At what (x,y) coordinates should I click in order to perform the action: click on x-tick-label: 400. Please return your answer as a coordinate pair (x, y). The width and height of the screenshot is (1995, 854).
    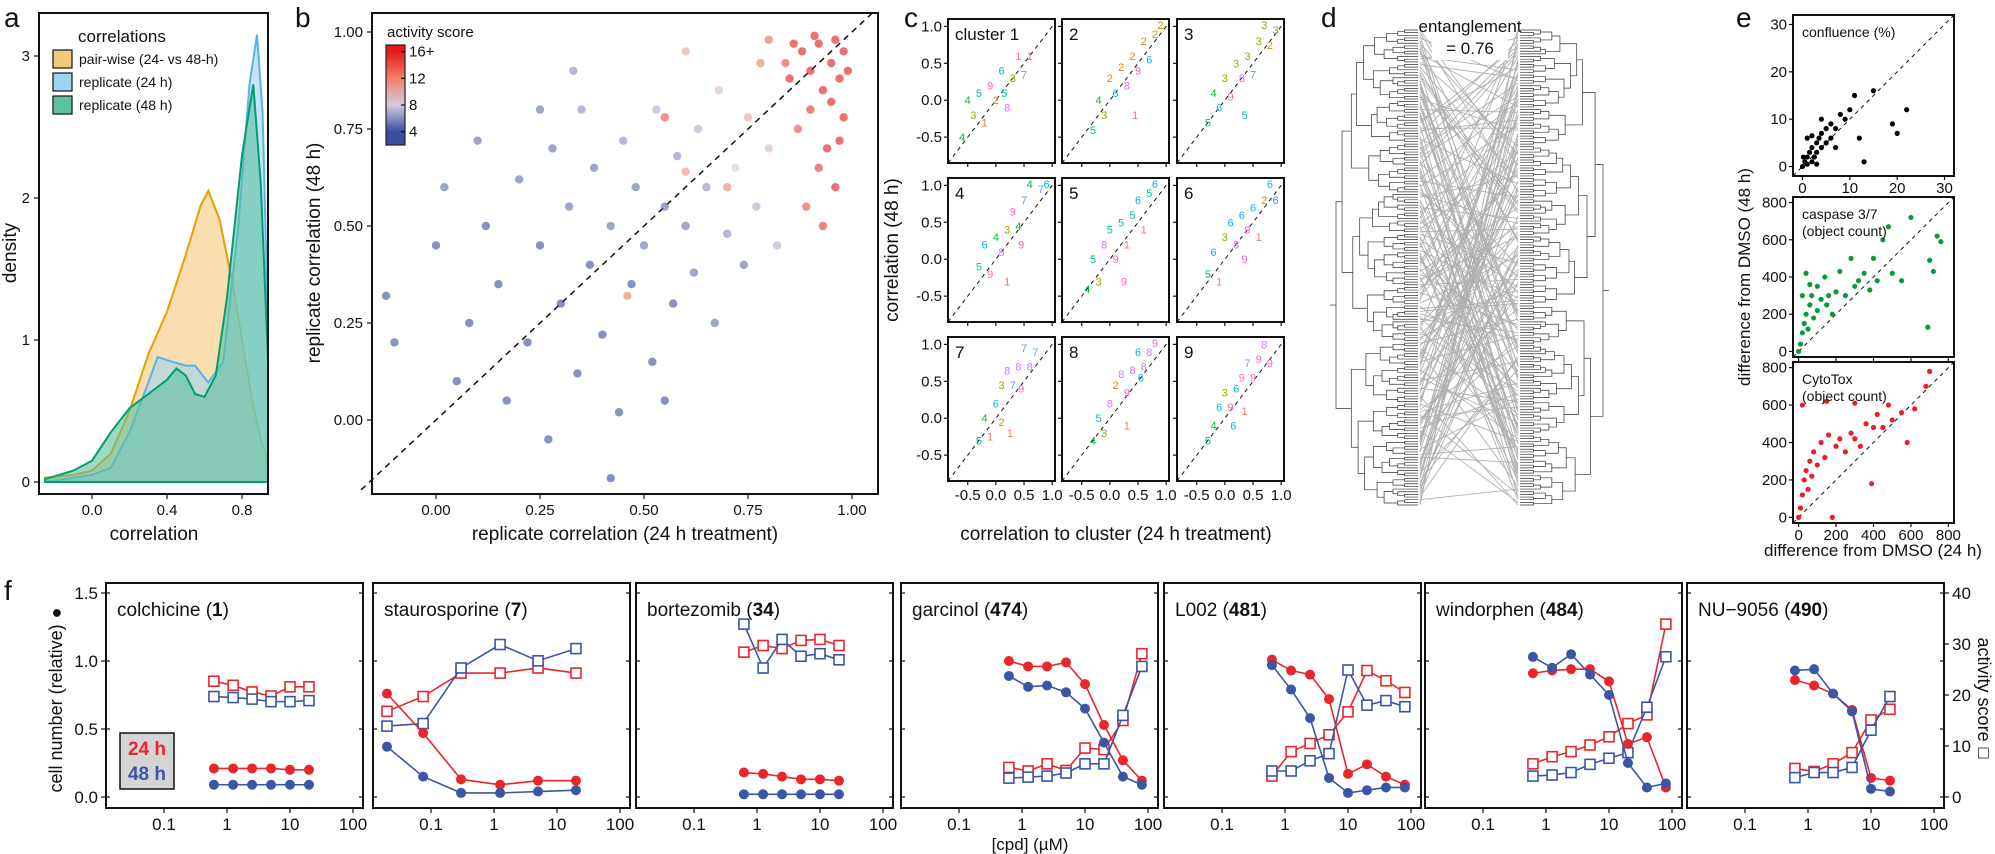
    Looking at the image, I should click on (1873, 535).